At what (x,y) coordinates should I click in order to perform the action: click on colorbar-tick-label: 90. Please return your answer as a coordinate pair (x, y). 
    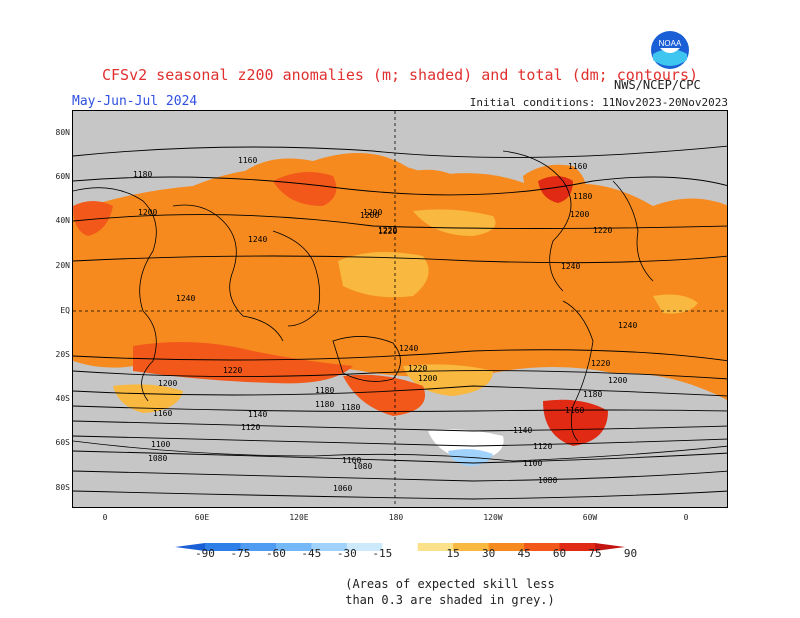
    Looking at the image, I should click on (630, 553).